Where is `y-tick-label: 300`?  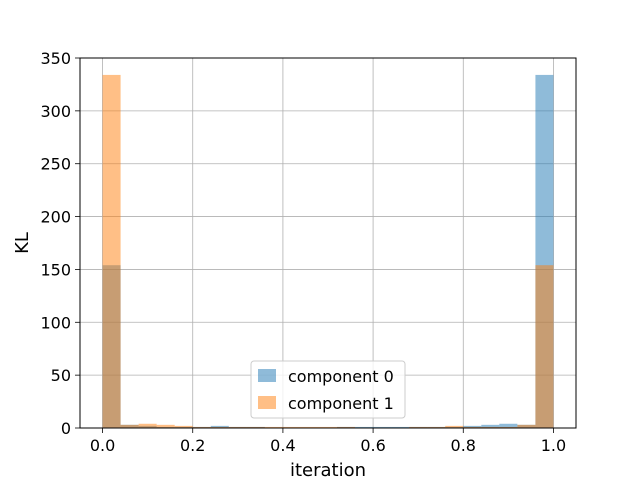 y-tick-label: 300 is located at coordinates (55, 111).